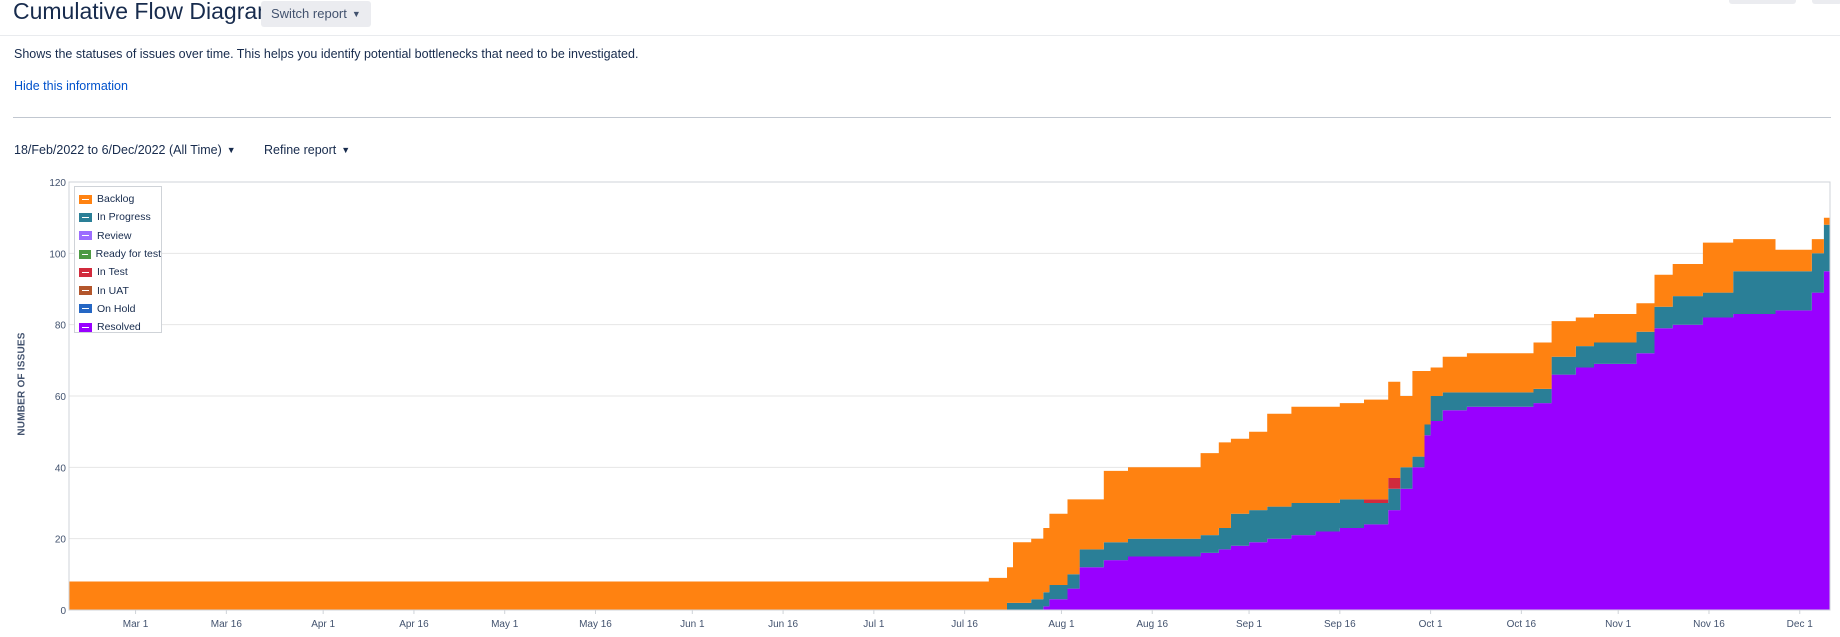 This screenshot has height=637, width=1840. Describe the element at coordinates (1618, 624) in the screenshot. I see `x-tick-label: Nov 1` at that location.